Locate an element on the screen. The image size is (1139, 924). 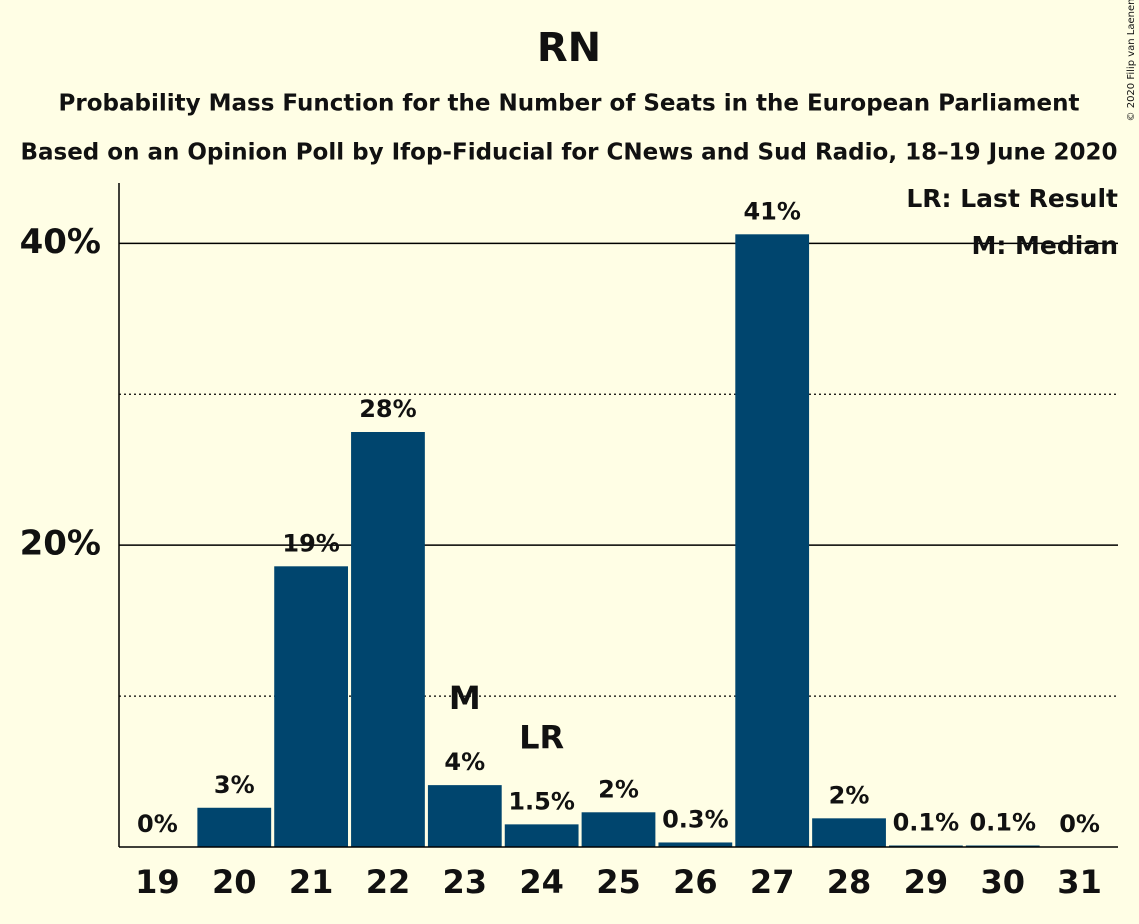
x-tick-label: 30 is located at coordinates (1002, 882).